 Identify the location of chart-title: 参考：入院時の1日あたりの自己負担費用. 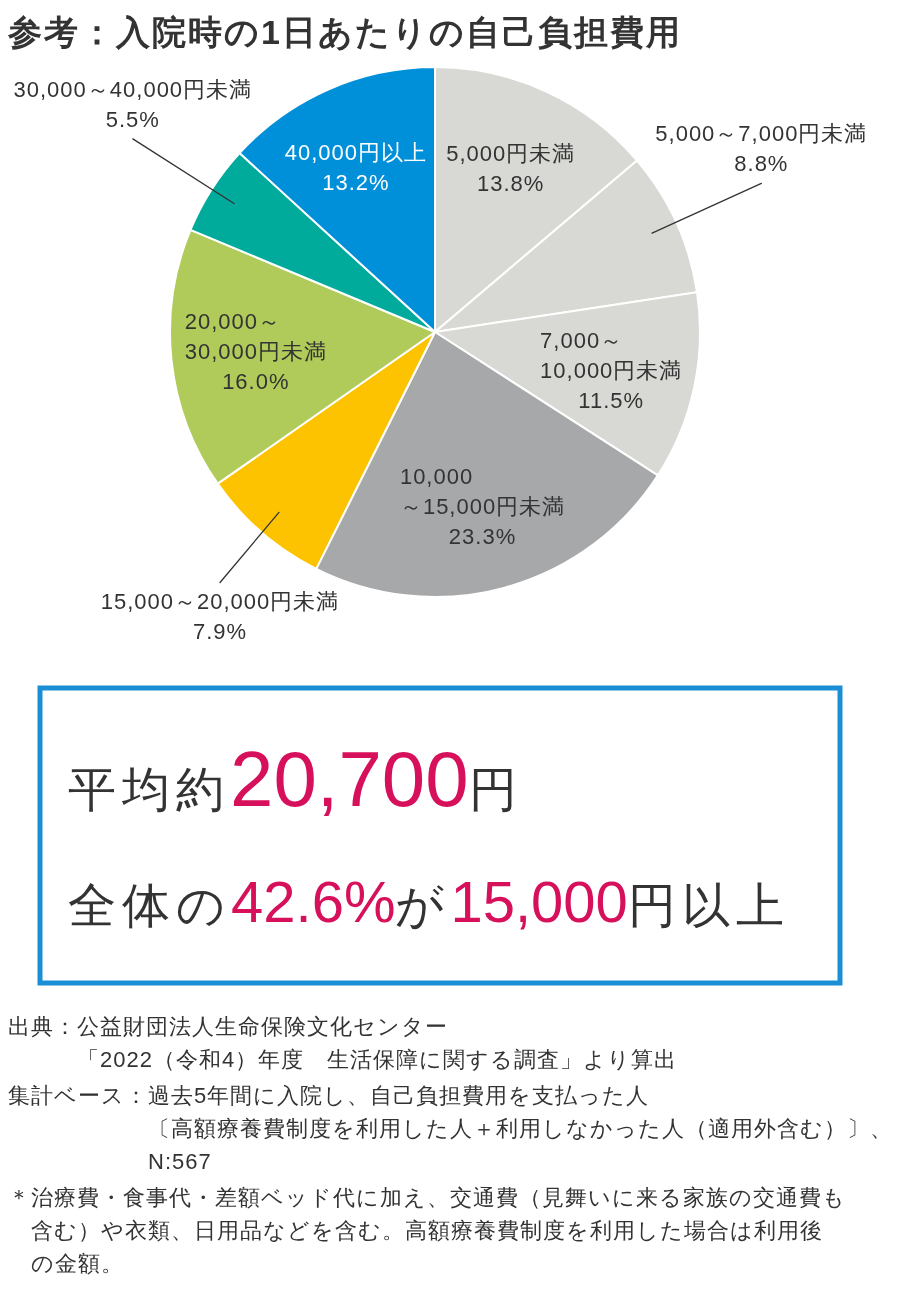
(344, 32).